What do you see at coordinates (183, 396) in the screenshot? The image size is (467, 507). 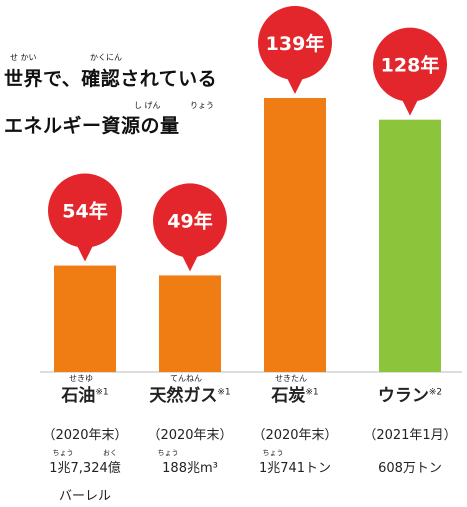 I see `category-name-1: 天然ガス` at bounding box center [183, 396].